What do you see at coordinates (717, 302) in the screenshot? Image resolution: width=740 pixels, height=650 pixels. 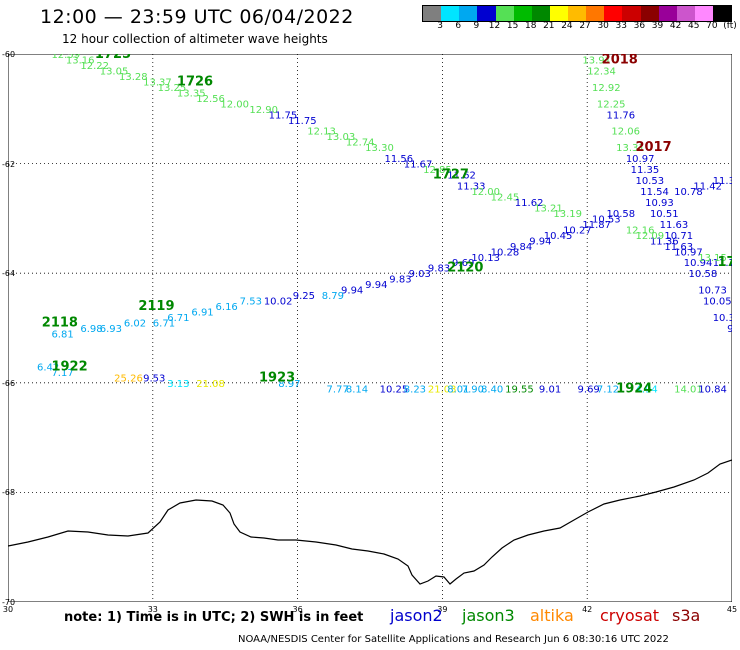 I see `wave-height-value: 10.05` at bounding box center [717, 302].